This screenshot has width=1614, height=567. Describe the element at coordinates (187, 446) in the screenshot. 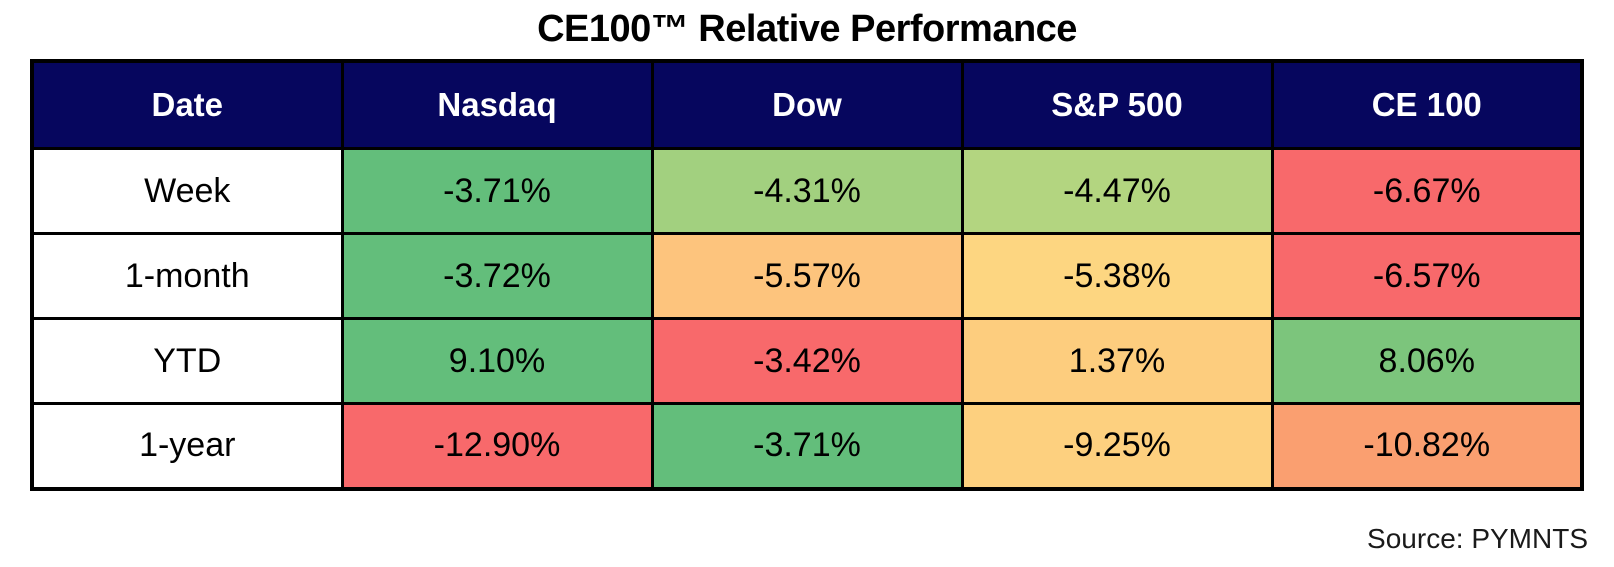

I see `row-label-1-year: 1-year` at that location.